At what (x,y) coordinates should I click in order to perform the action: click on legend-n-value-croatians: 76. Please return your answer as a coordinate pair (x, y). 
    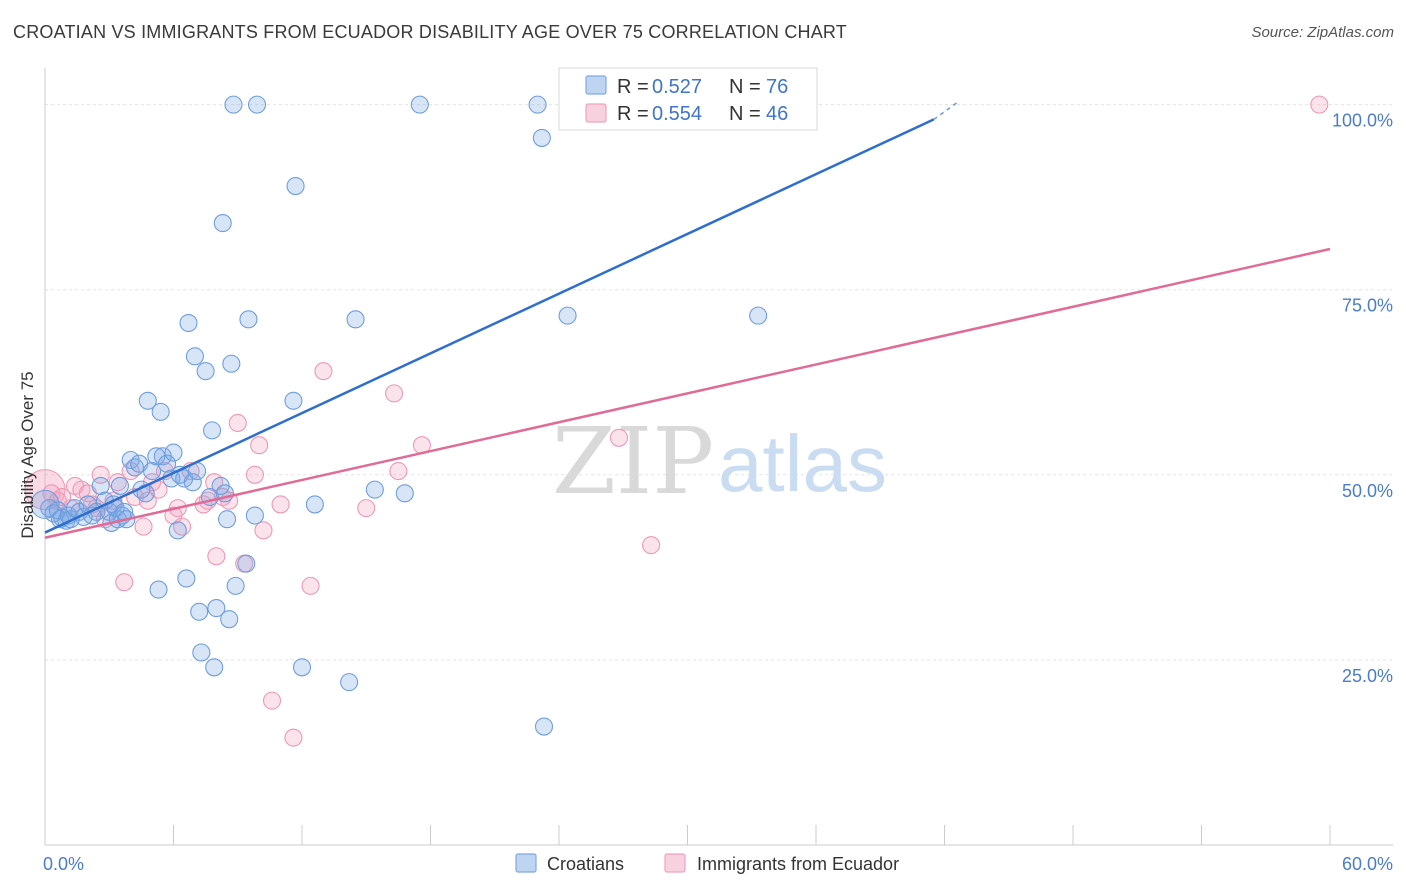
    Looking at the image, I should click on (777, 87).